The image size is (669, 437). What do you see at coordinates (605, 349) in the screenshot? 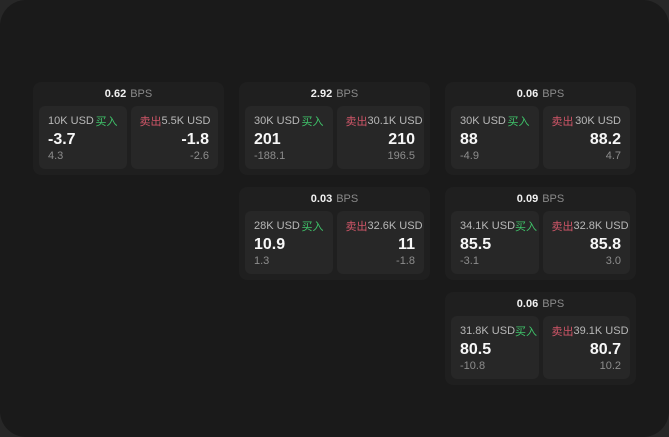
I see `sell-price: 80.7` at bounding box center [605, 349].